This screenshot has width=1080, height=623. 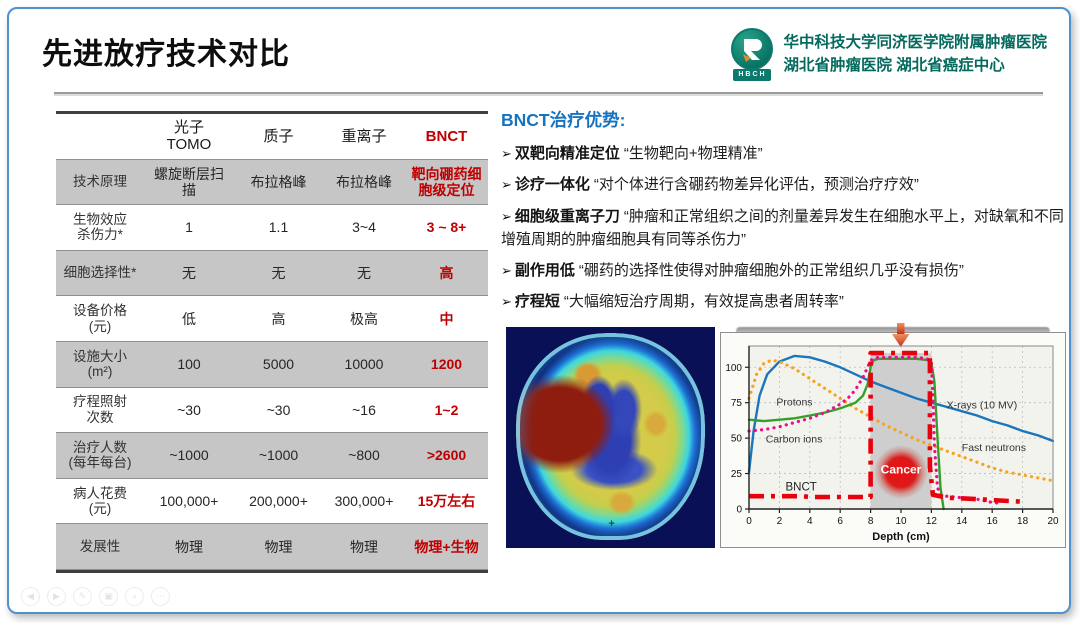 I want to click on x-tick-label: 16, so click(x=993, y=521).